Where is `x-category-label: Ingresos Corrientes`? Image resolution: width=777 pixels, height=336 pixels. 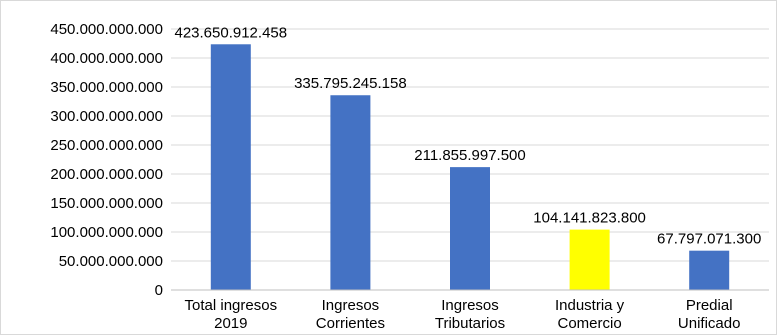
x-category-label: Ingresos Corrientes is located at coordinates (350, 314).